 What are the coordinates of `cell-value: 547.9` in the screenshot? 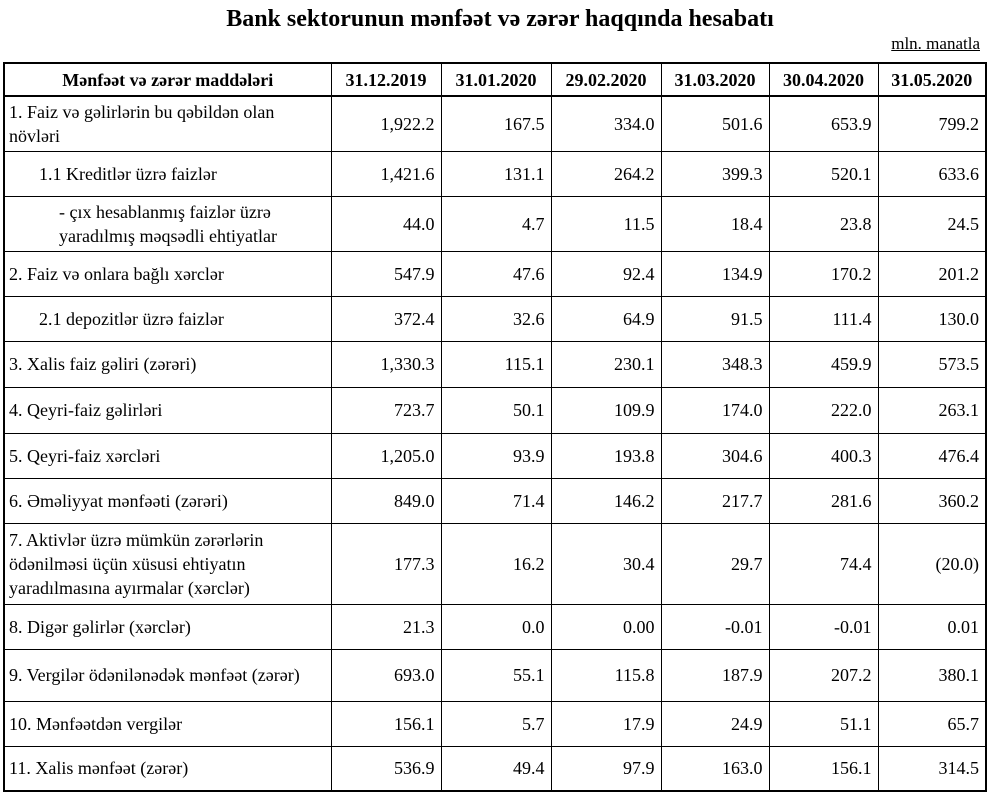 It's located at (386, 273).